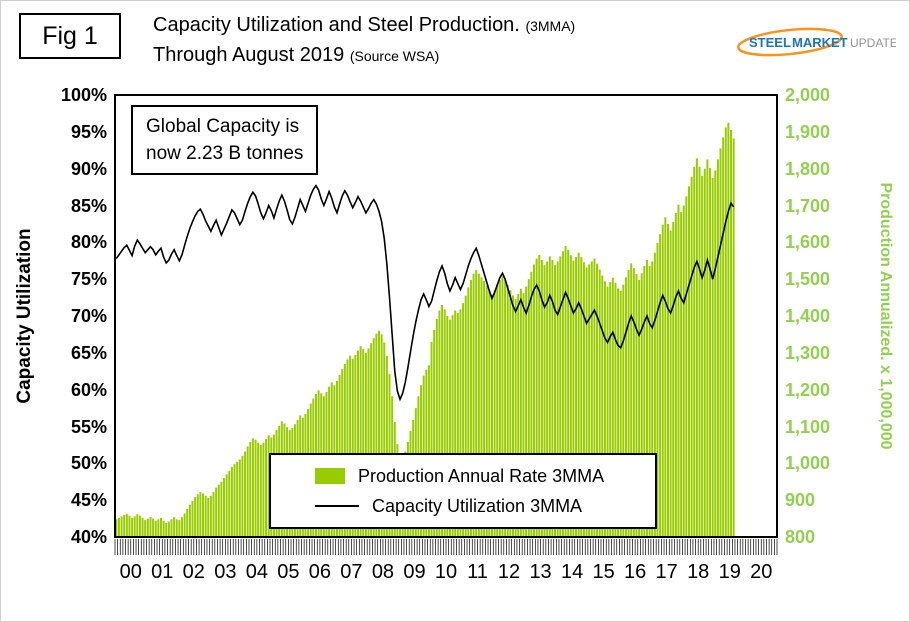  What do you see at coordinates (88, 352) in the screenshot?
I see `left-axis-tick-label: 65%` at bounding box center [88, 352].